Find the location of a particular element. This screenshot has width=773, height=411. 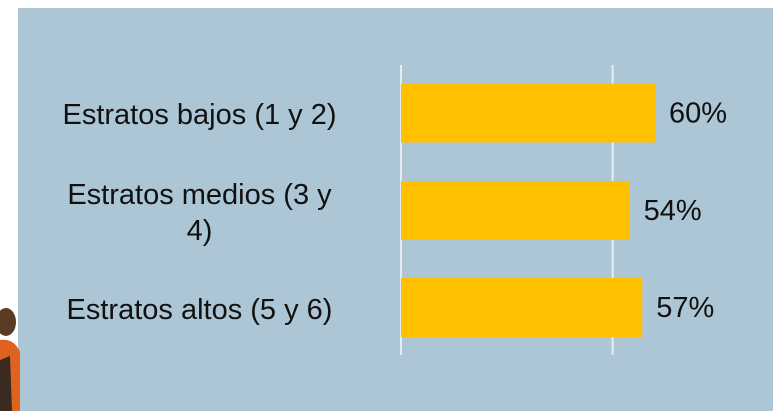

value-label: 60% is located at coordinates (698, 114).